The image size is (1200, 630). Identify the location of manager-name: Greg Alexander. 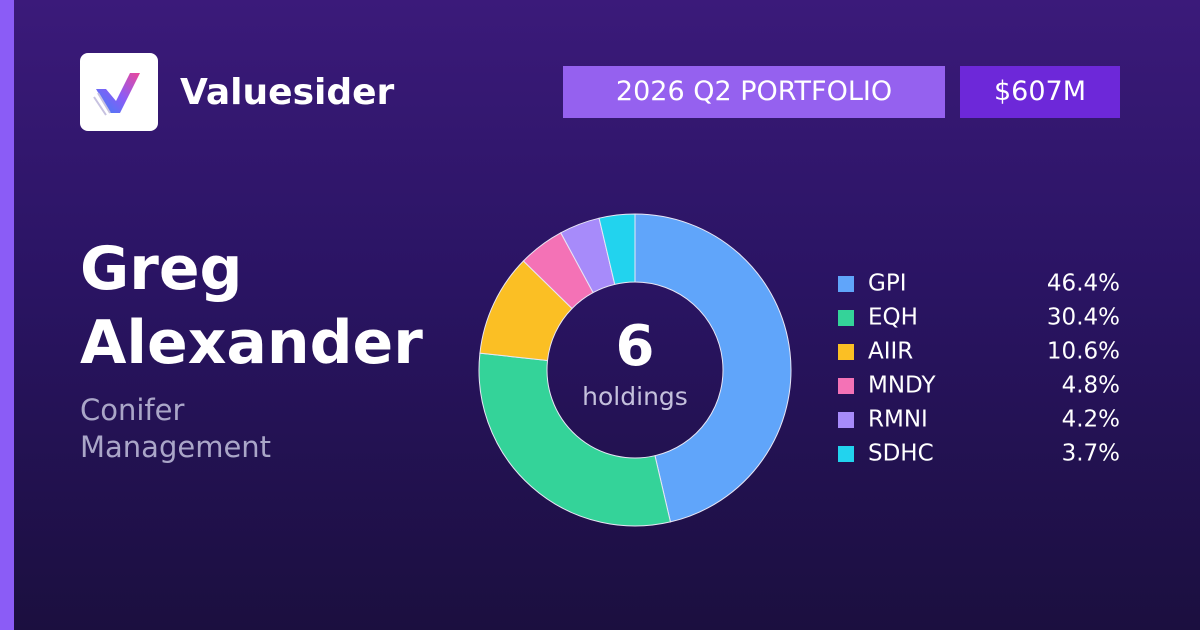
(251, 306).